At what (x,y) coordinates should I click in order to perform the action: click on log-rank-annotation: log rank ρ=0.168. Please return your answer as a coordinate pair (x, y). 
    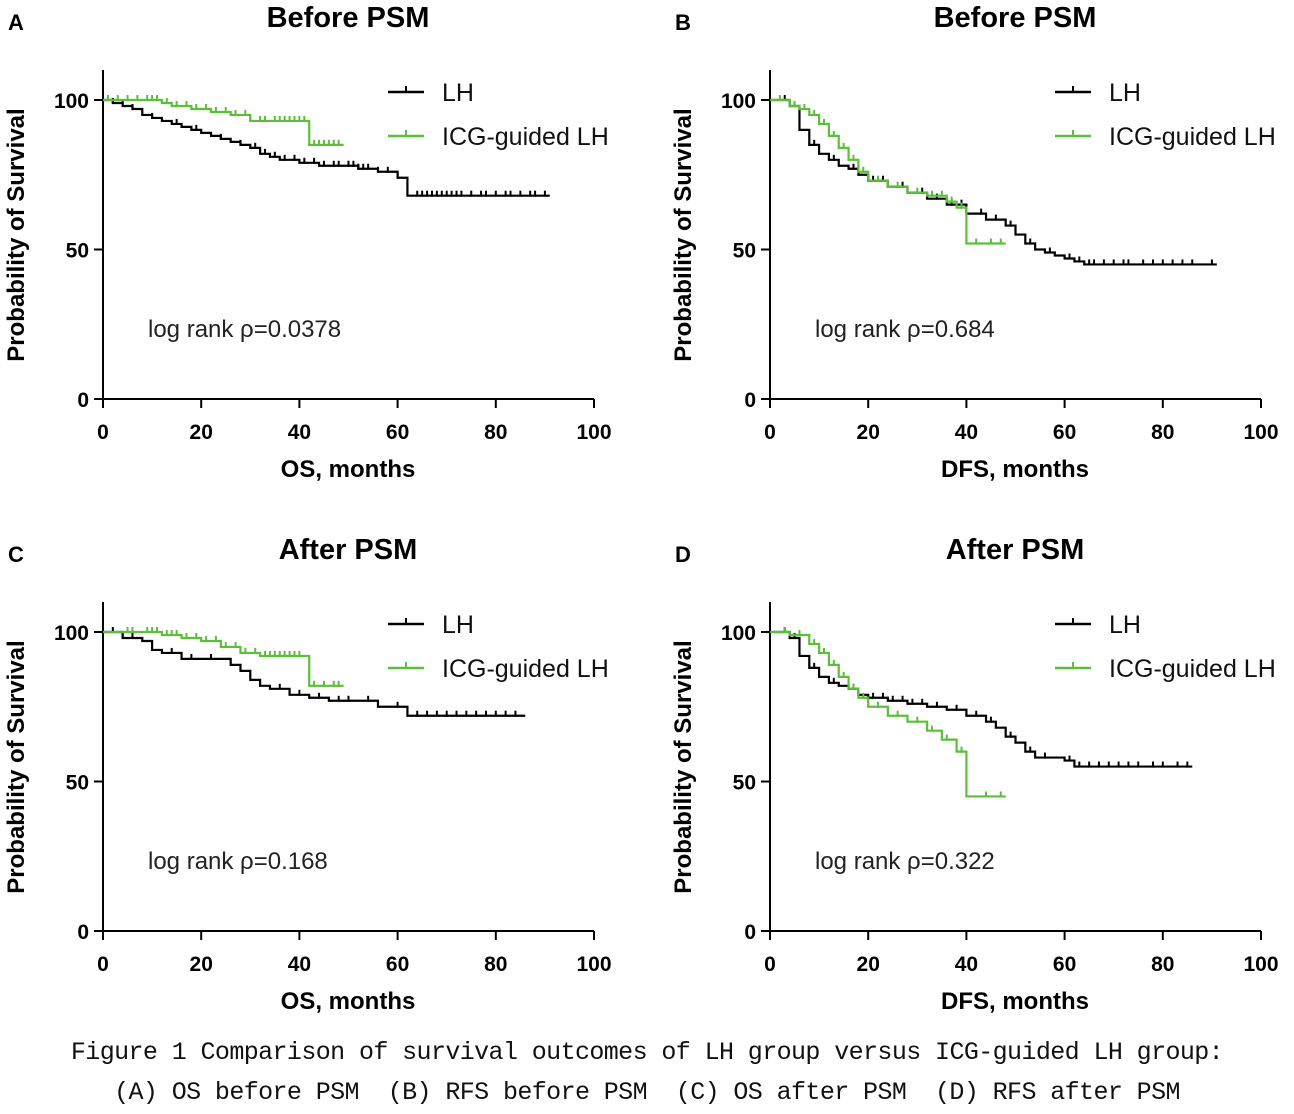
    Looking at the image, I should click on (238, 861).